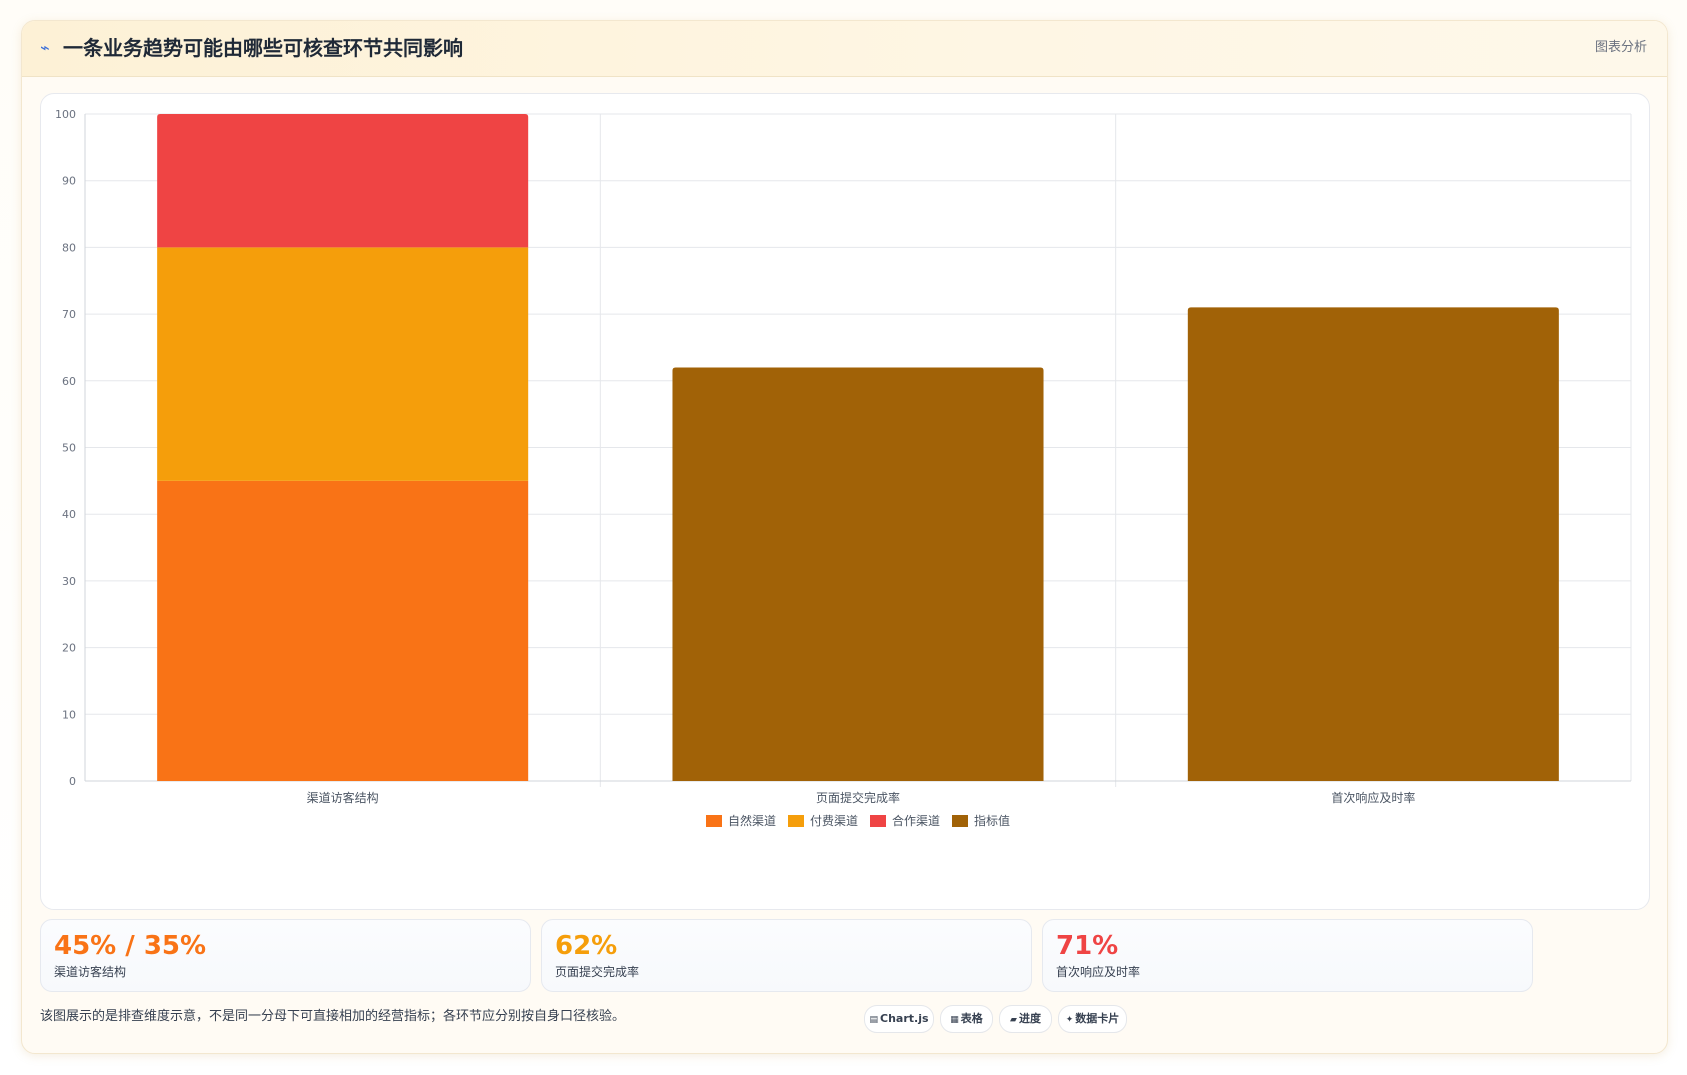 This screenshot has height=1075, width=1687. Describe the element at coordinates (1098, 972) in the screenshot. I see `stat-label: 首次响应及时率` at that location.